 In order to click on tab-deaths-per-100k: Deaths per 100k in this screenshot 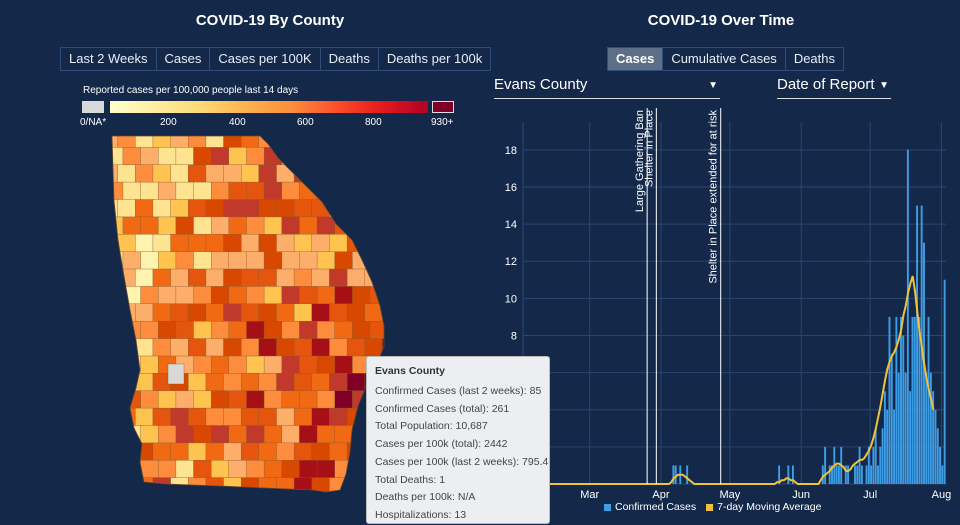, I will do `click(434, 59)`.